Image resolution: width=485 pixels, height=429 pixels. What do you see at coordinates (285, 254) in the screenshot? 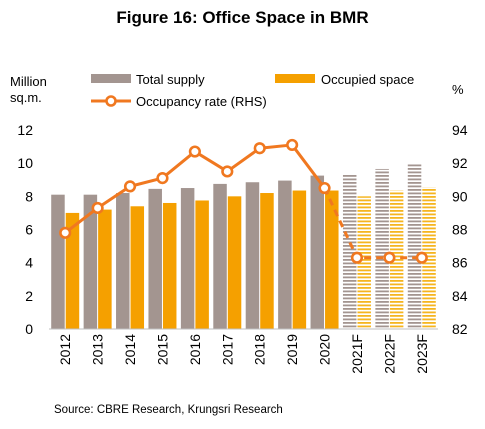
I see `bar-total-supply-2019` at bounding box center [285, 254].